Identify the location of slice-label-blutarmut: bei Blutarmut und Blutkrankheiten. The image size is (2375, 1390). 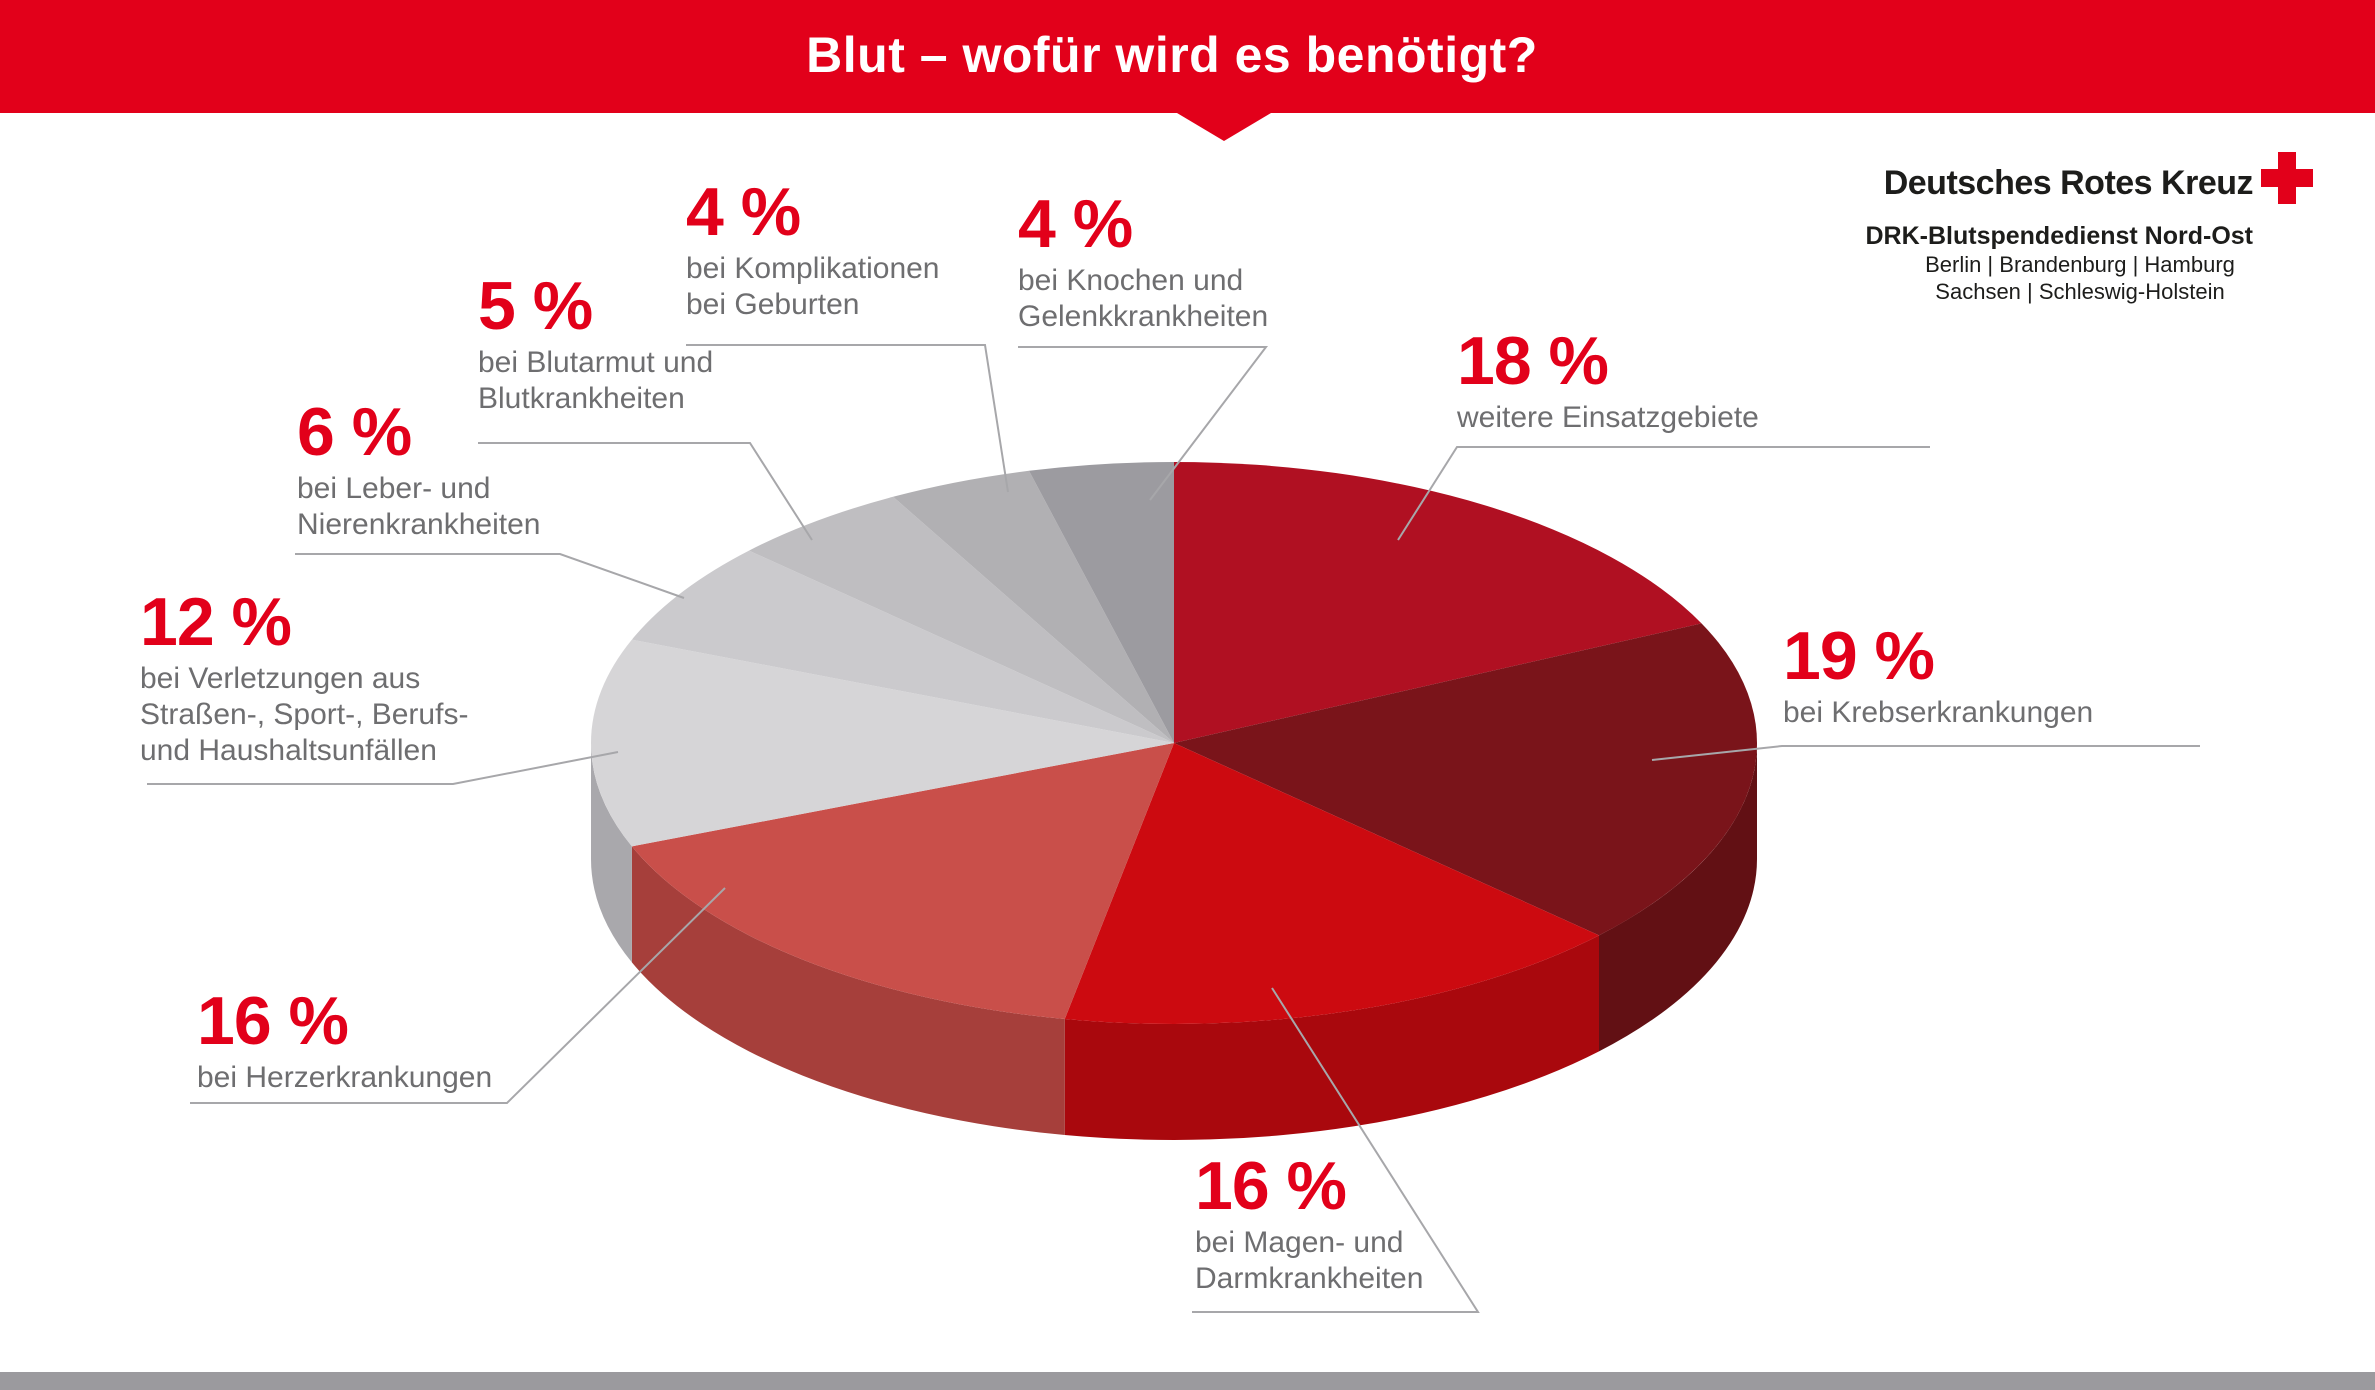
(596, 380).